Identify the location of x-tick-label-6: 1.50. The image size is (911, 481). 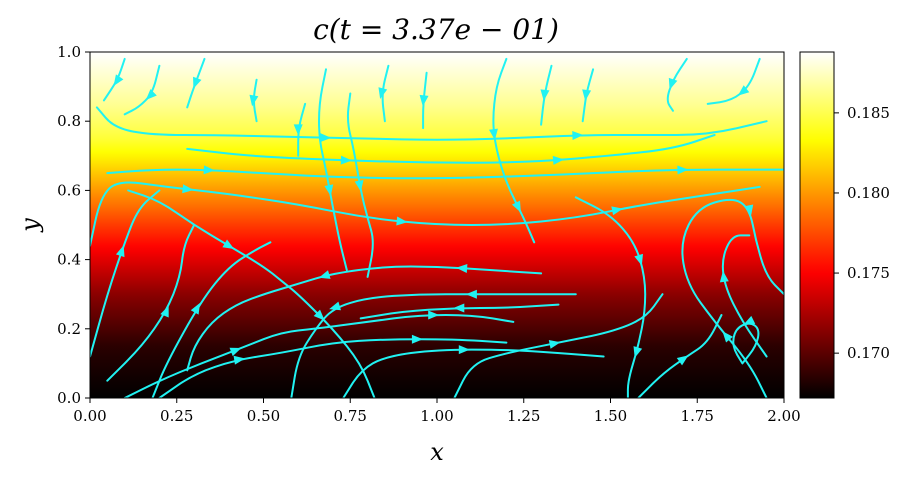
(610, 416).